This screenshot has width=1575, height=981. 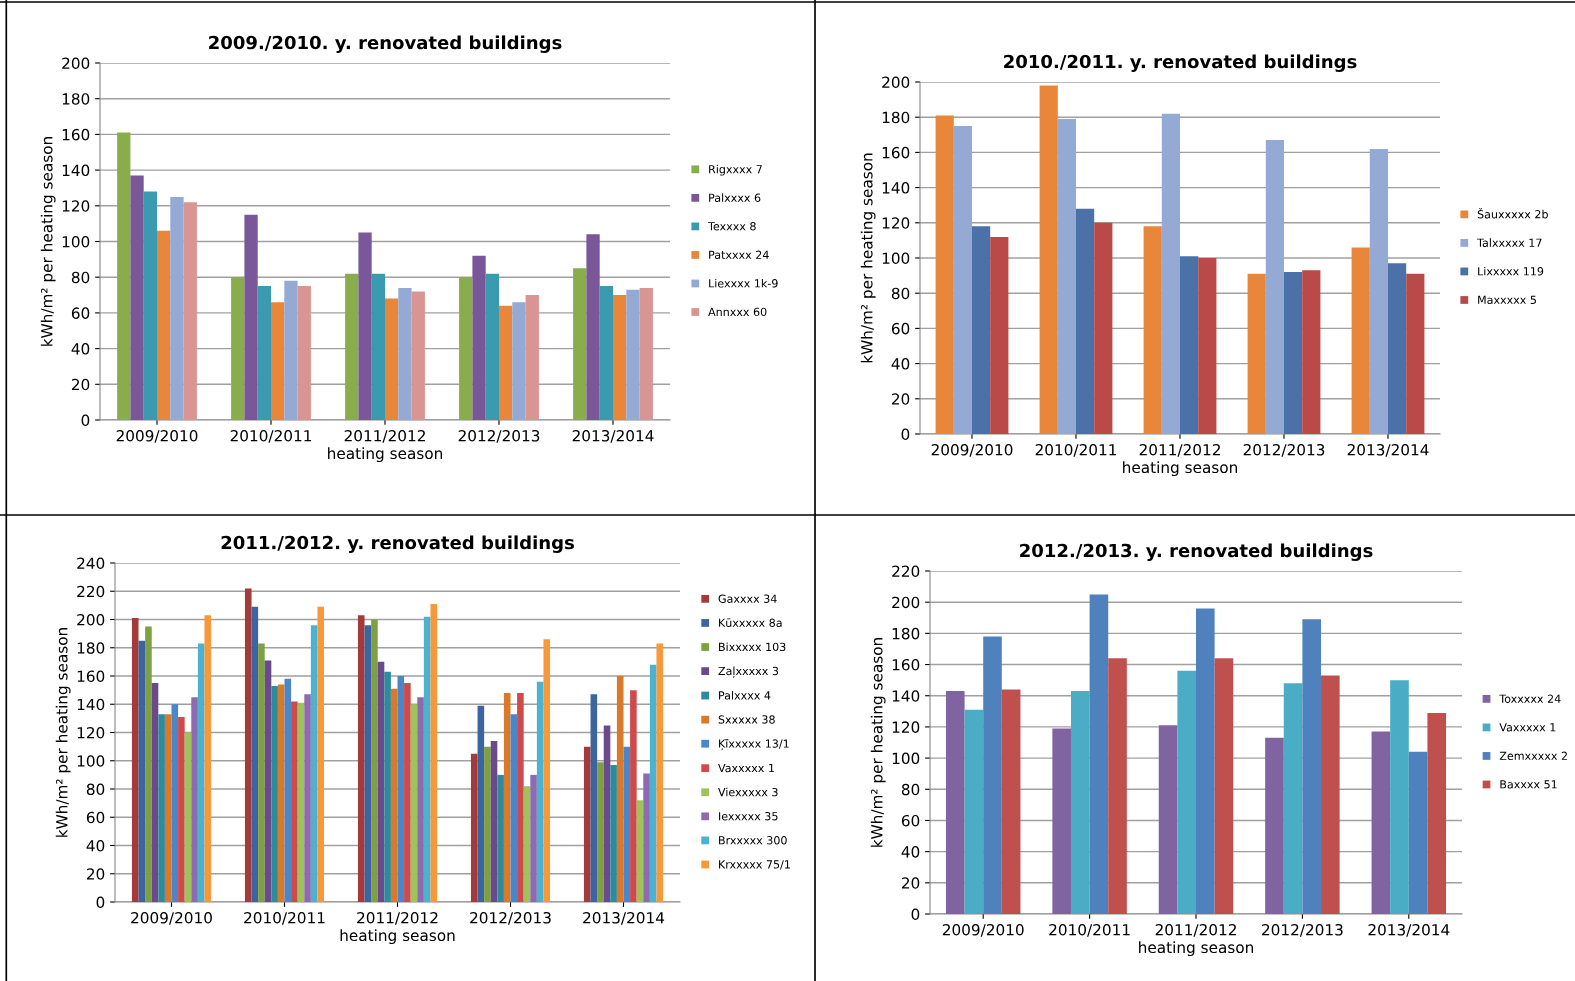 What do you see at coordinates (896, 258) in the screenshot?
I see `y-tick-label: 100` at bounding box center [896, 258].